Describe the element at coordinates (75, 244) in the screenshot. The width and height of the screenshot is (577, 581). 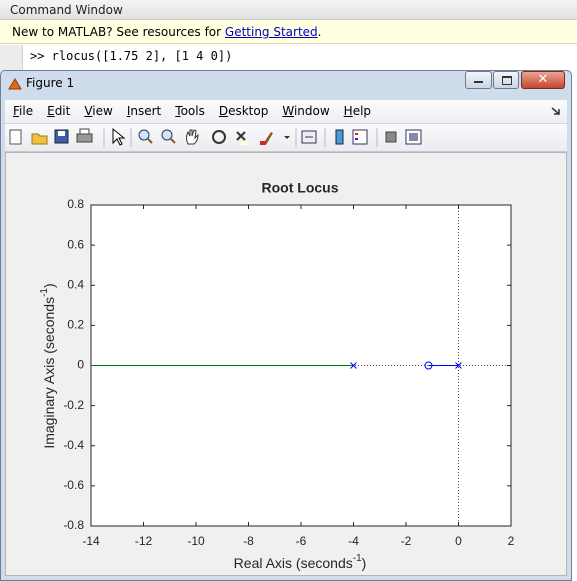
I see `y-tick-label: 0.6` at that location.